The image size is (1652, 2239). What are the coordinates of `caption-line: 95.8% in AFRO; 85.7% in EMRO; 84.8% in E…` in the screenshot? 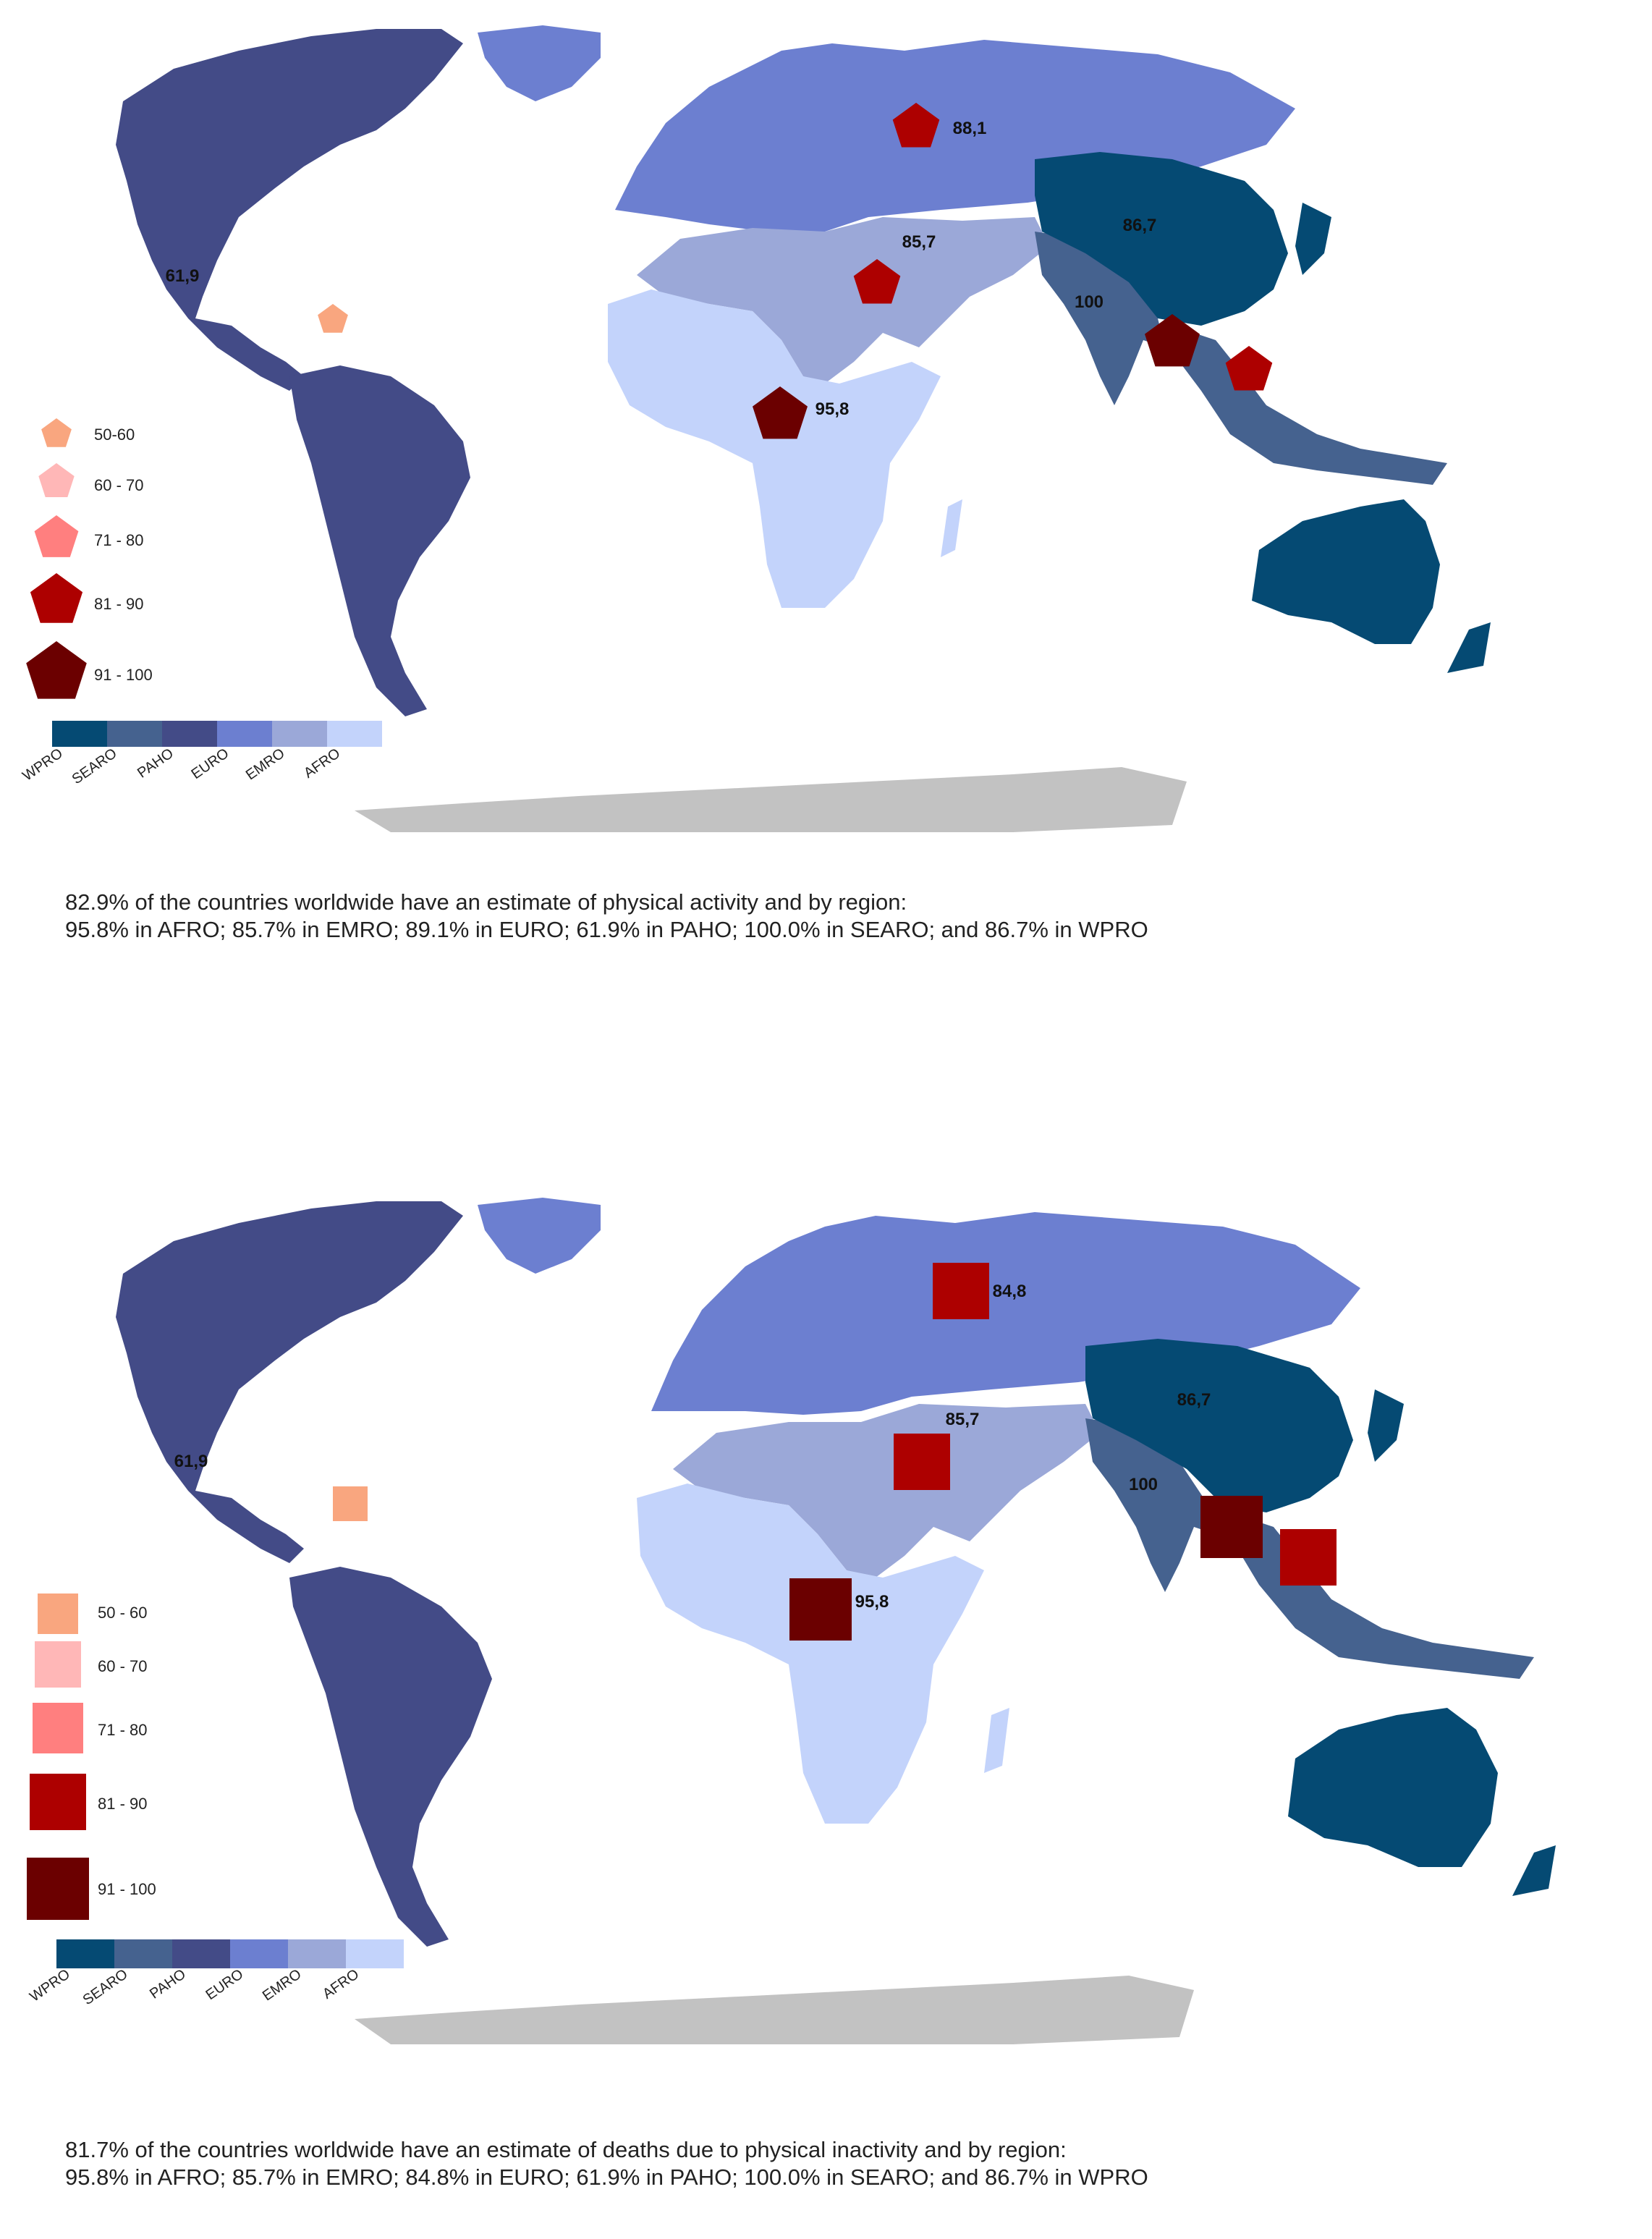 It's located at (606, 2177).